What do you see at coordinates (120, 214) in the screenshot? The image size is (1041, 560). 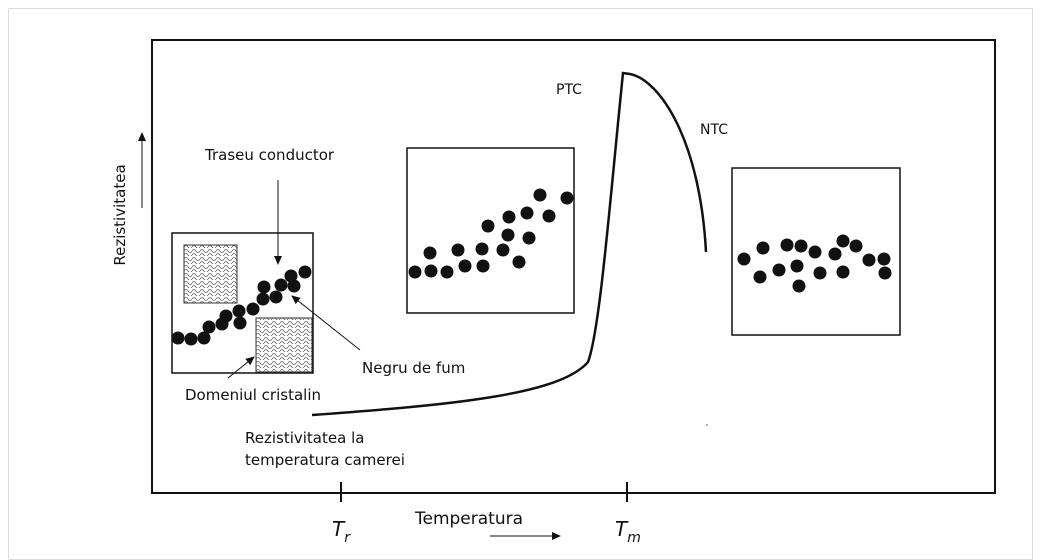 I see `y-axis-label: Rezistivitatea` at bounding box center [120, 214].